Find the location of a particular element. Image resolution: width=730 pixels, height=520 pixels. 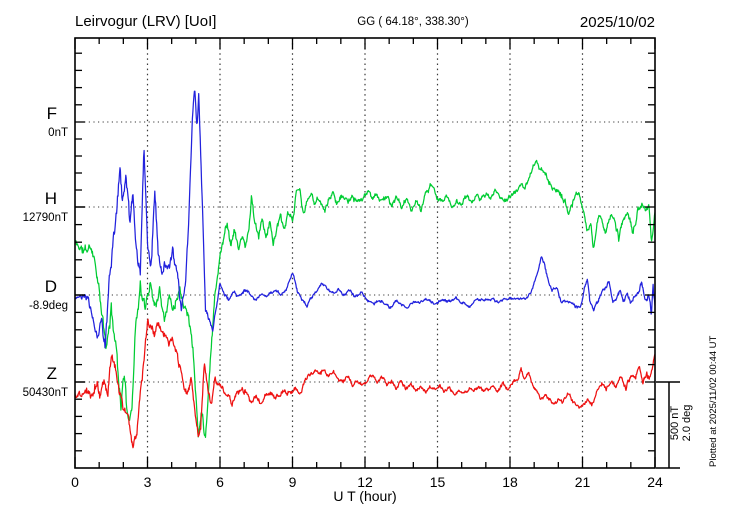

x-tick-label: 0 is located at coordinates (75, 482).